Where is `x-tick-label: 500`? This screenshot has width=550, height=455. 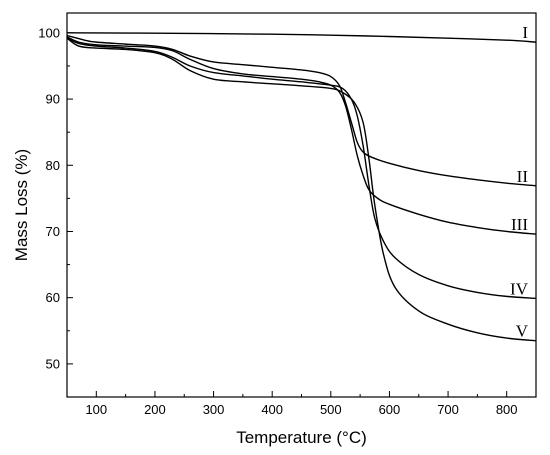 x-tick-label: 500 is located at coordinates (331, 409).